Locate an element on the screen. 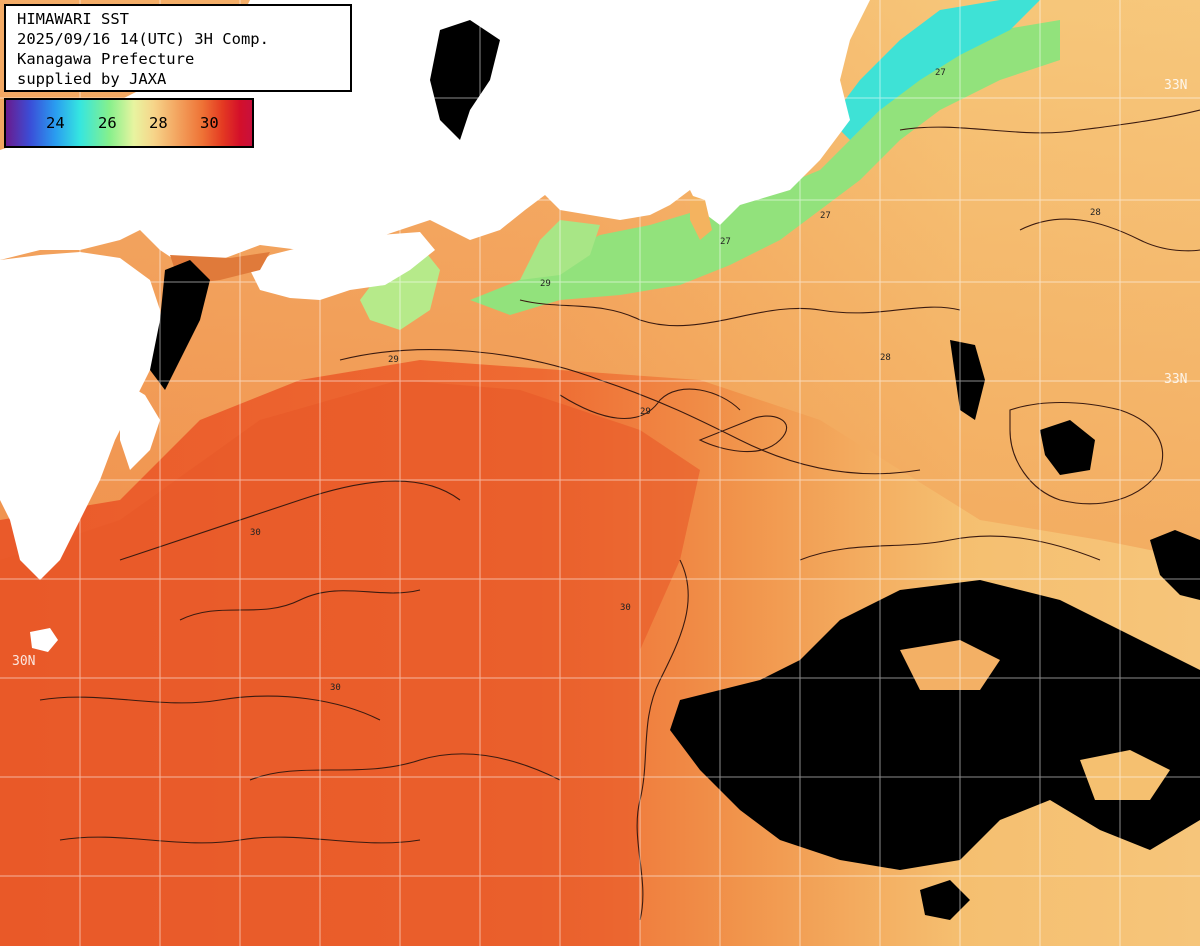 The width and height of the screenshot is (1200, 946). land-islet-tanega is located at coordinates (26, 385).